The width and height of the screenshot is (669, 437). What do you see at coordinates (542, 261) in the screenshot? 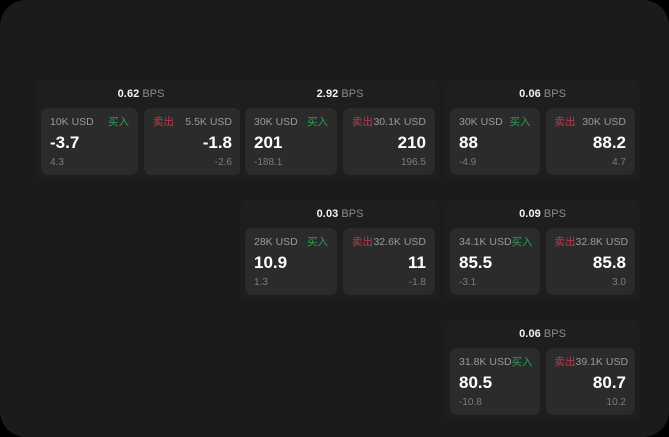
I see `panel-pair: 34.1K USD 买入 85.5 -3.1 卖出 32.8K USD 85.8 3.0` at bounding box center [542, 261].